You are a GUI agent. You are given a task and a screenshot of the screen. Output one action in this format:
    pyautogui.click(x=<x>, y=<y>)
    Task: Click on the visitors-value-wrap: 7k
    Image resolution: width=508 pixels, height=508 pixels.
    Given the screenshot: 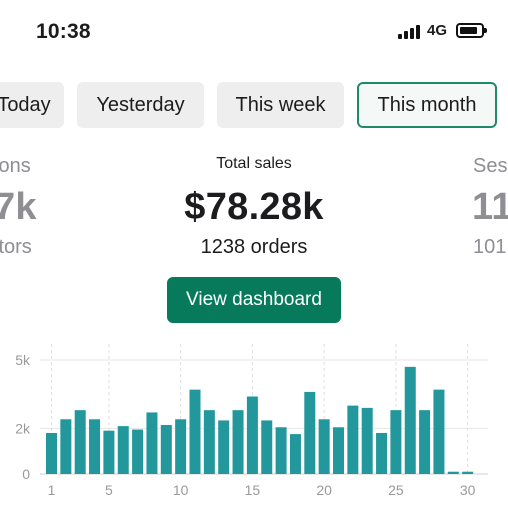 What is the action you would take?
    pyautogui.click(x=18, y=207)
    